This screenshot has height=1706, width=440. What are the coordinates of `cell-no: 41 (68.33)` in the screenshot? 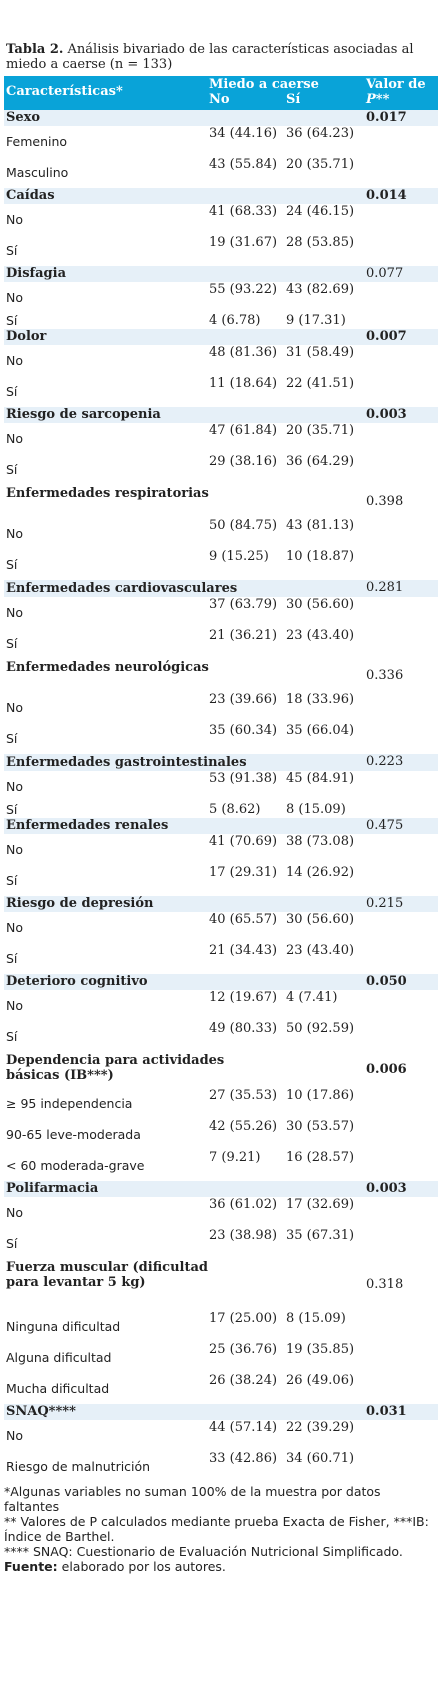 It's located at (243, 211).